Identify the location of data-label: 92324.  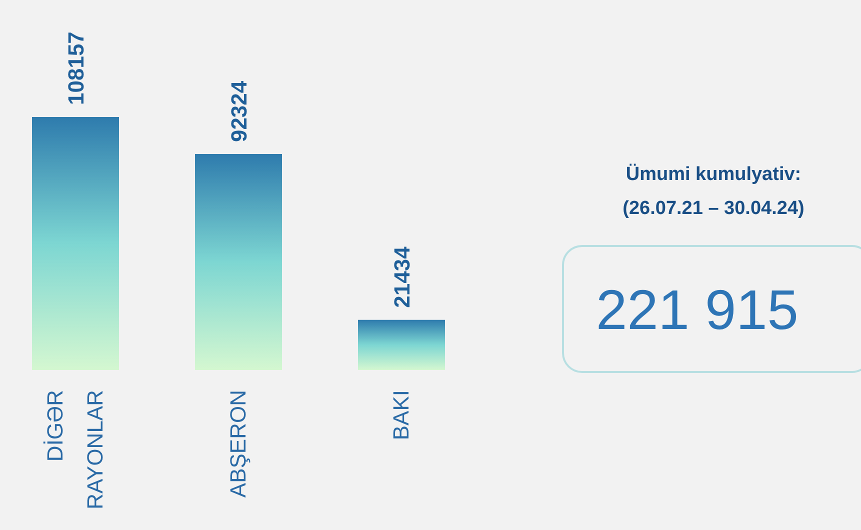
(239, 111).